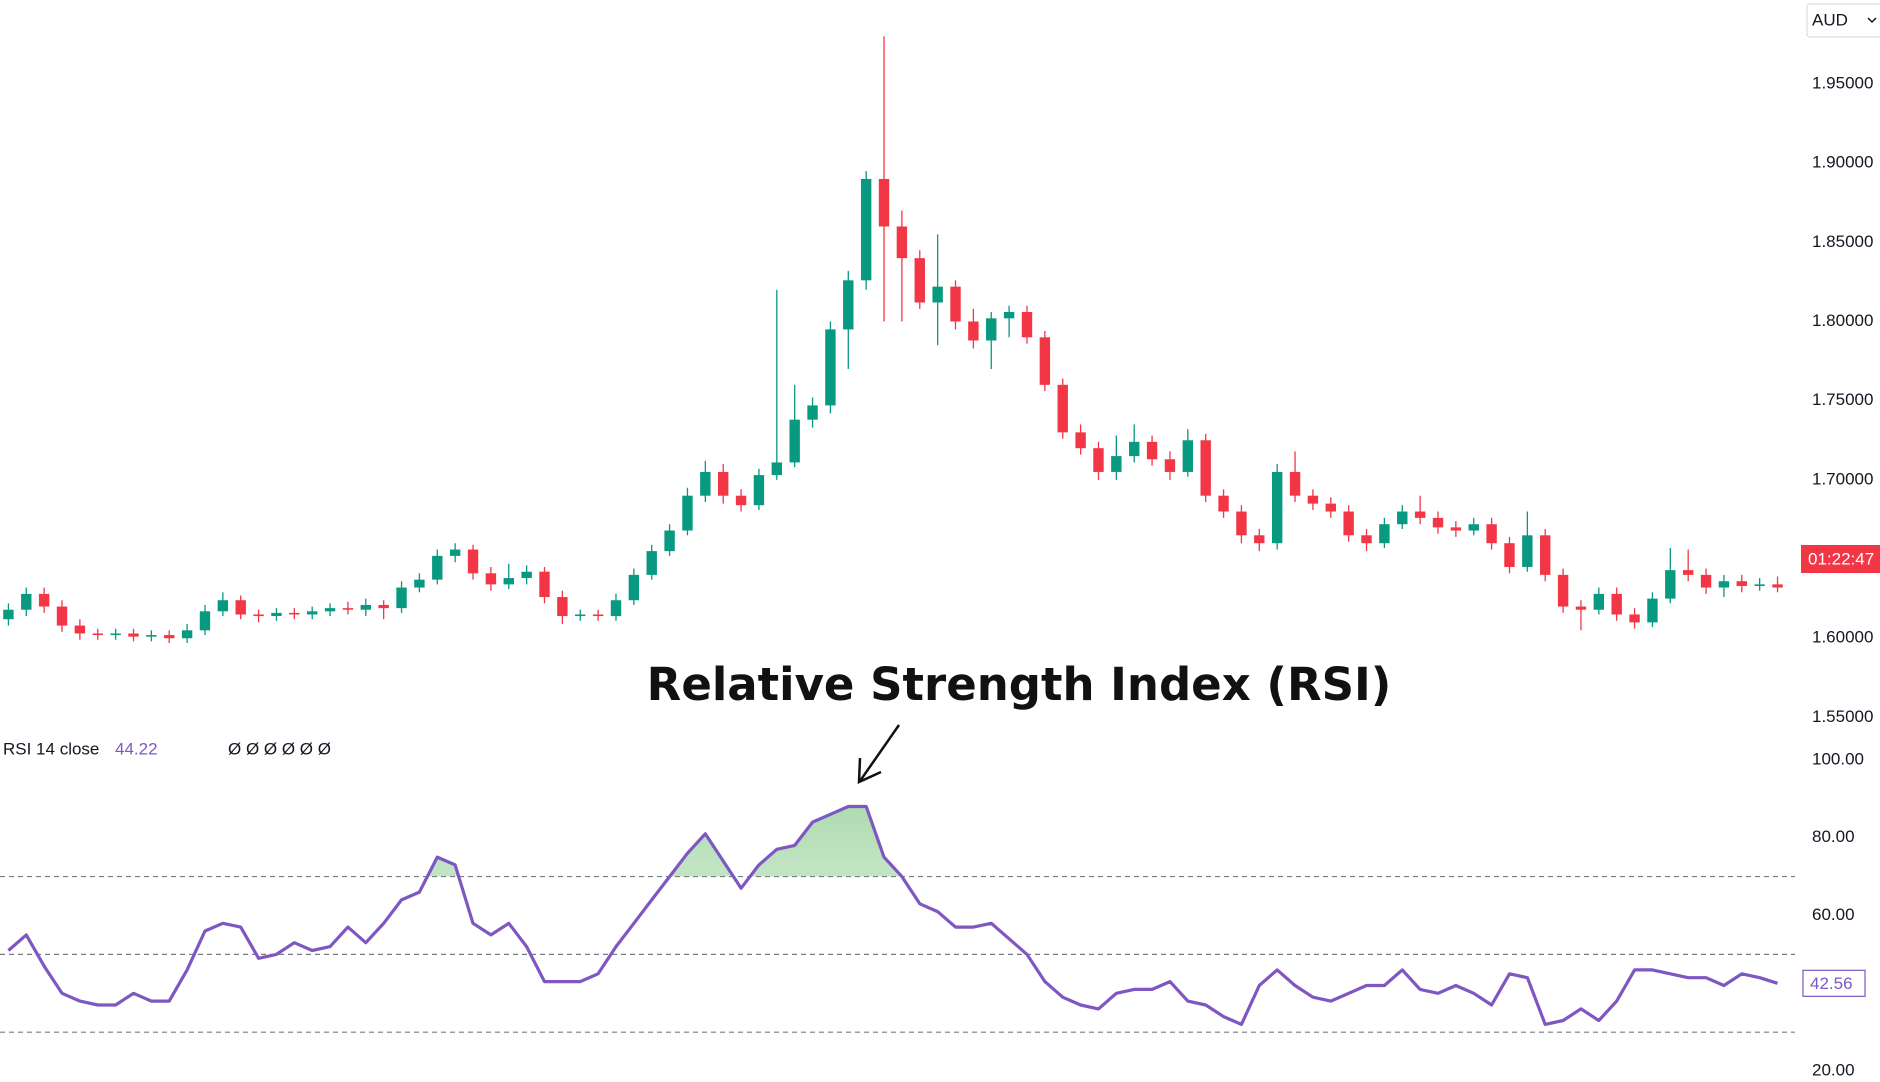 This screenshot has width=1880, height=1082. I want to click on y-tick-label: 1.90000, so click(1842, 162).